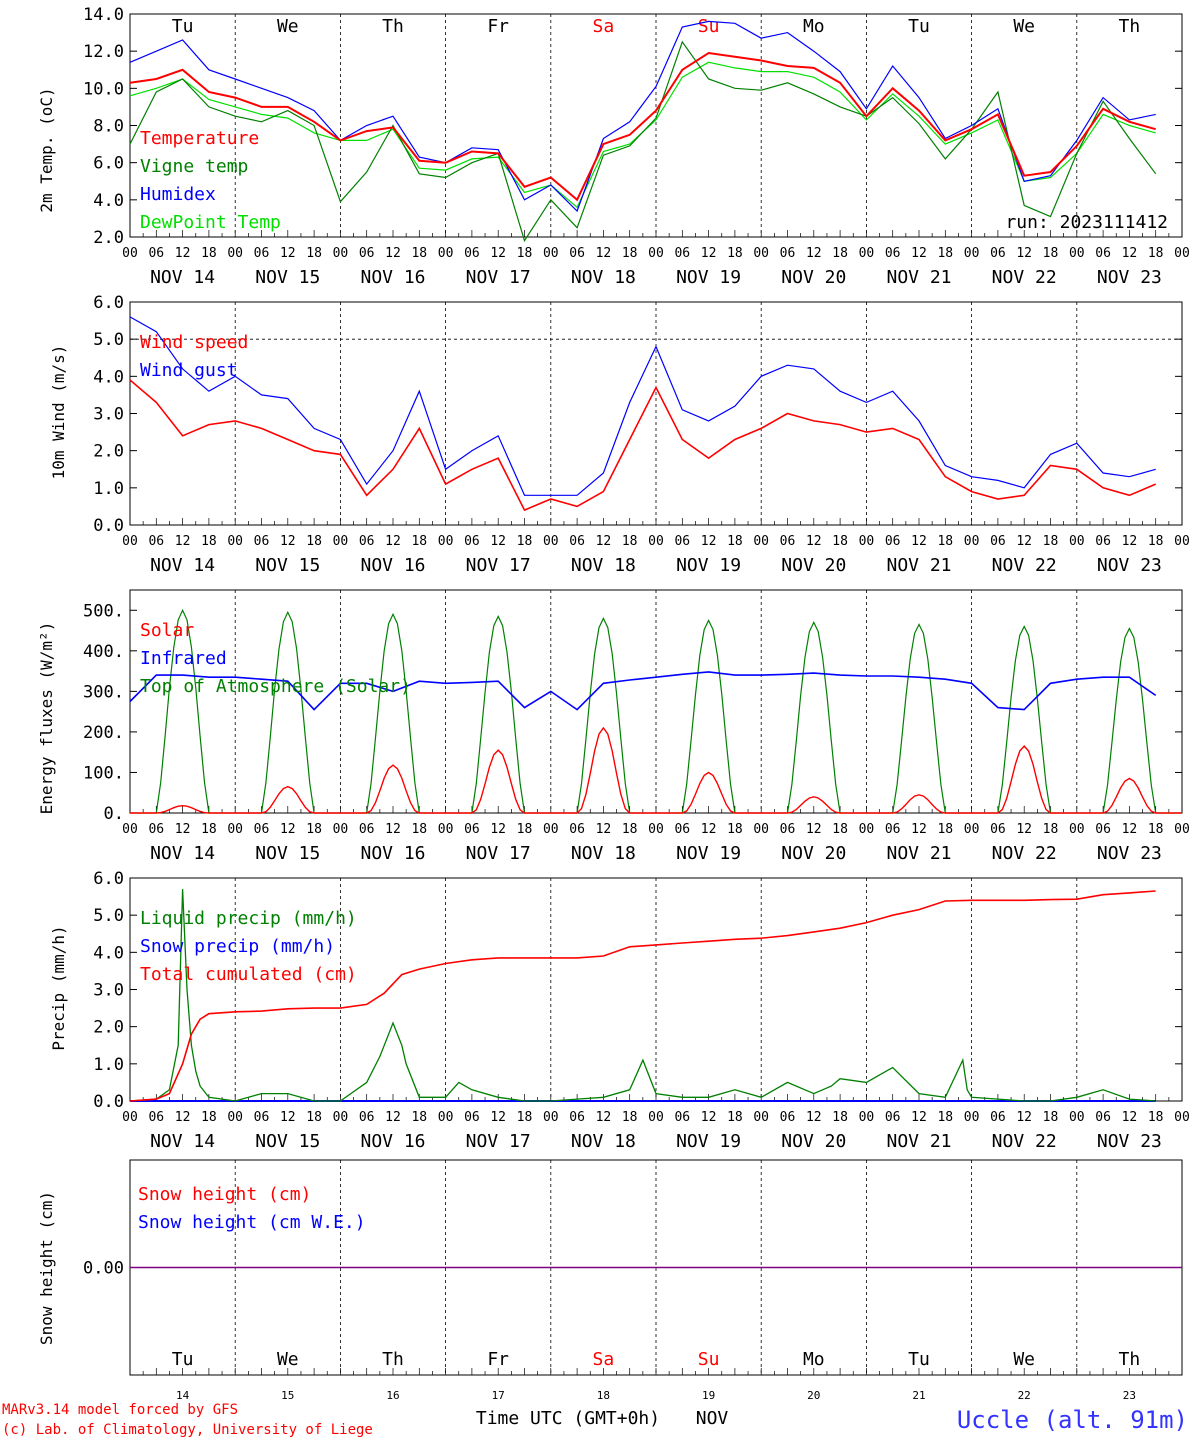 The height and width of the screenshot is (1440, 1194). I want to click on weekday-label: Su, so click(709, 26).